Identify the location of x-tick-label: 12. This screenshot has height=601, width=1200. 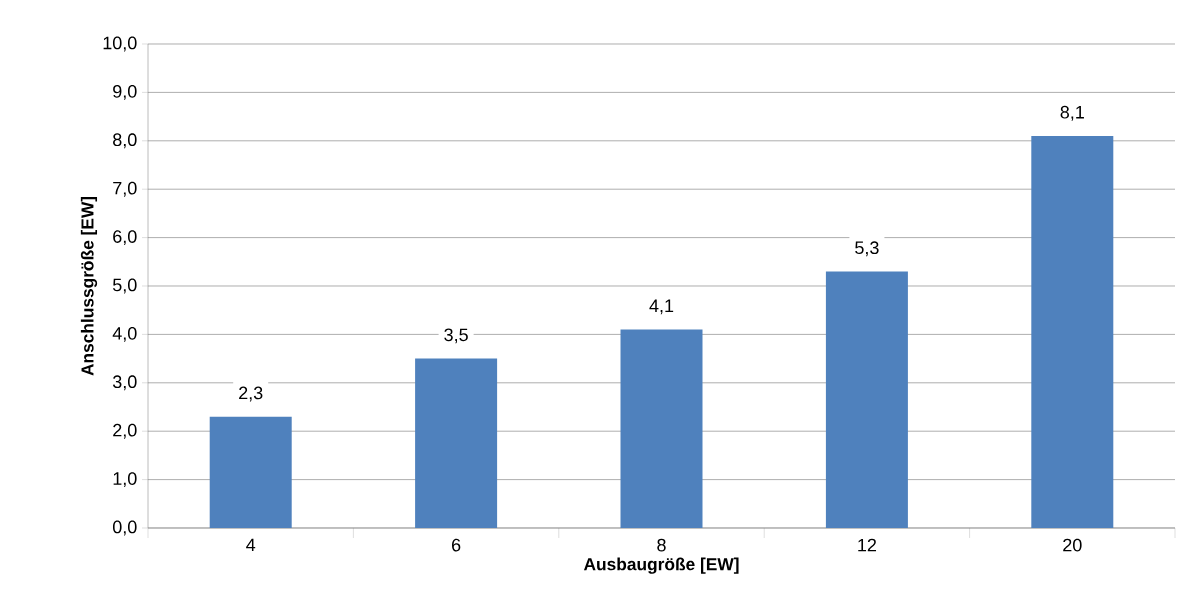
(867, 545).